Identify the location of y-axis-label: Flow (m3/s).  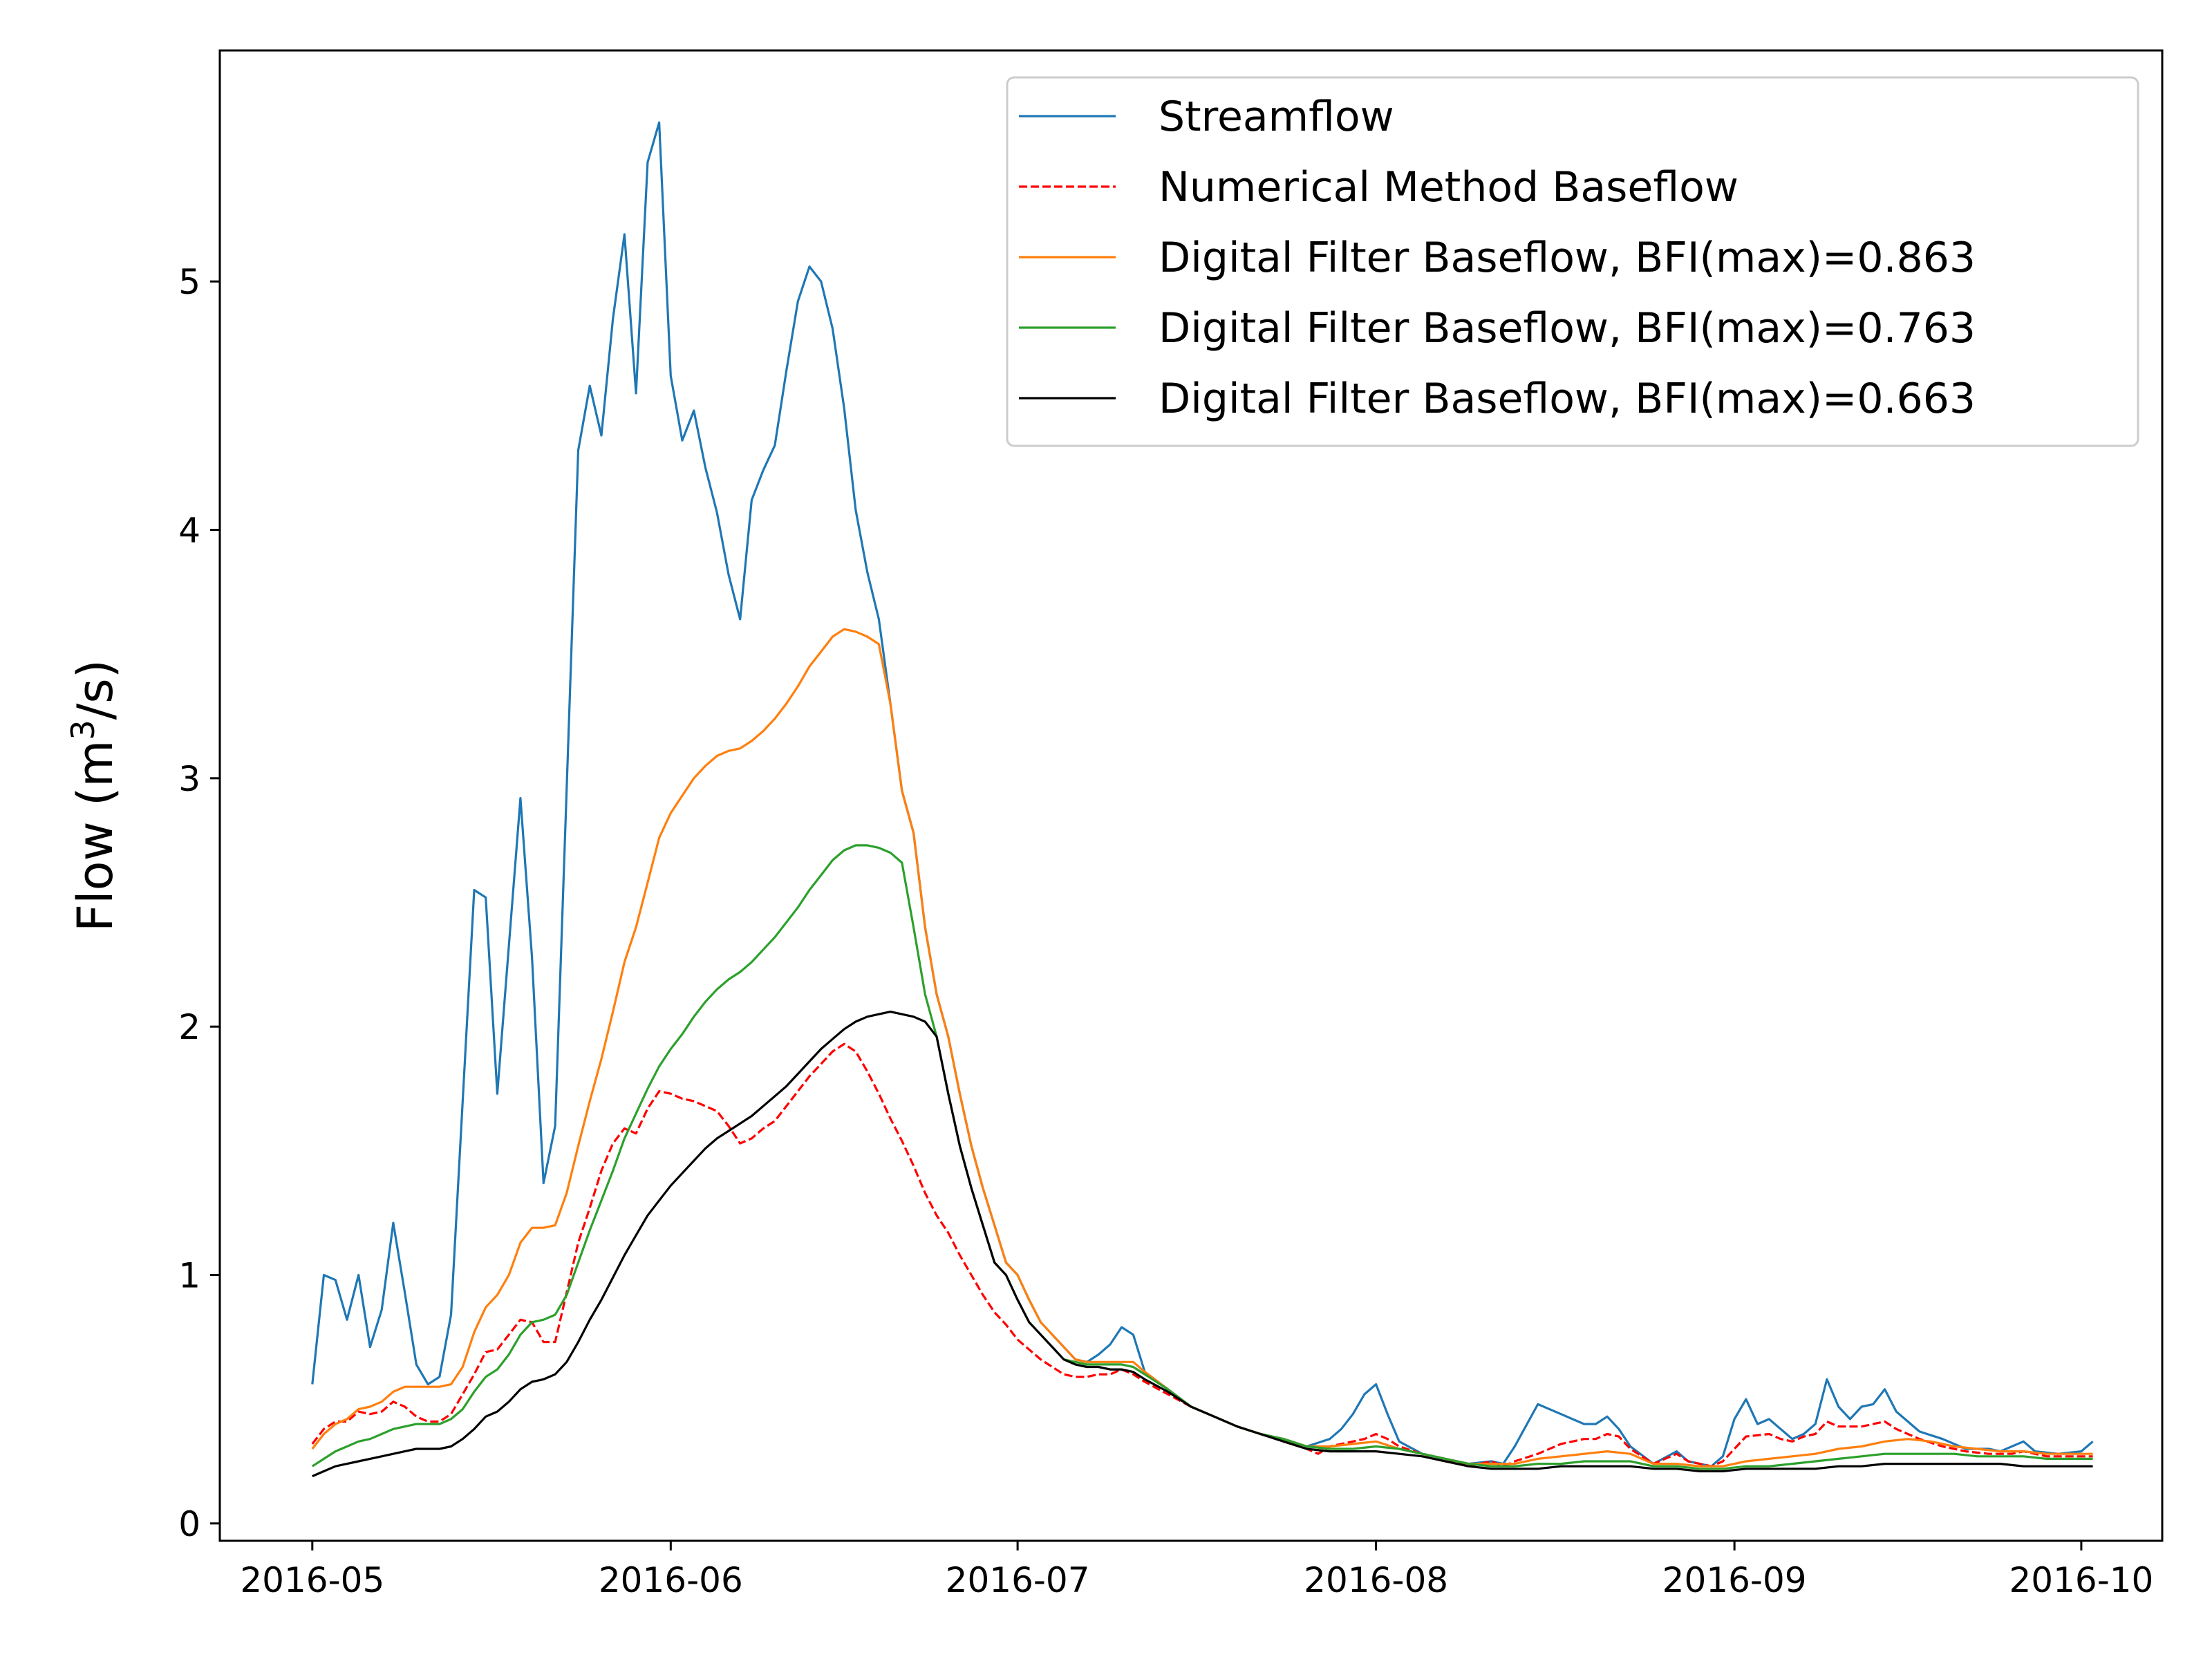
(94, 796).